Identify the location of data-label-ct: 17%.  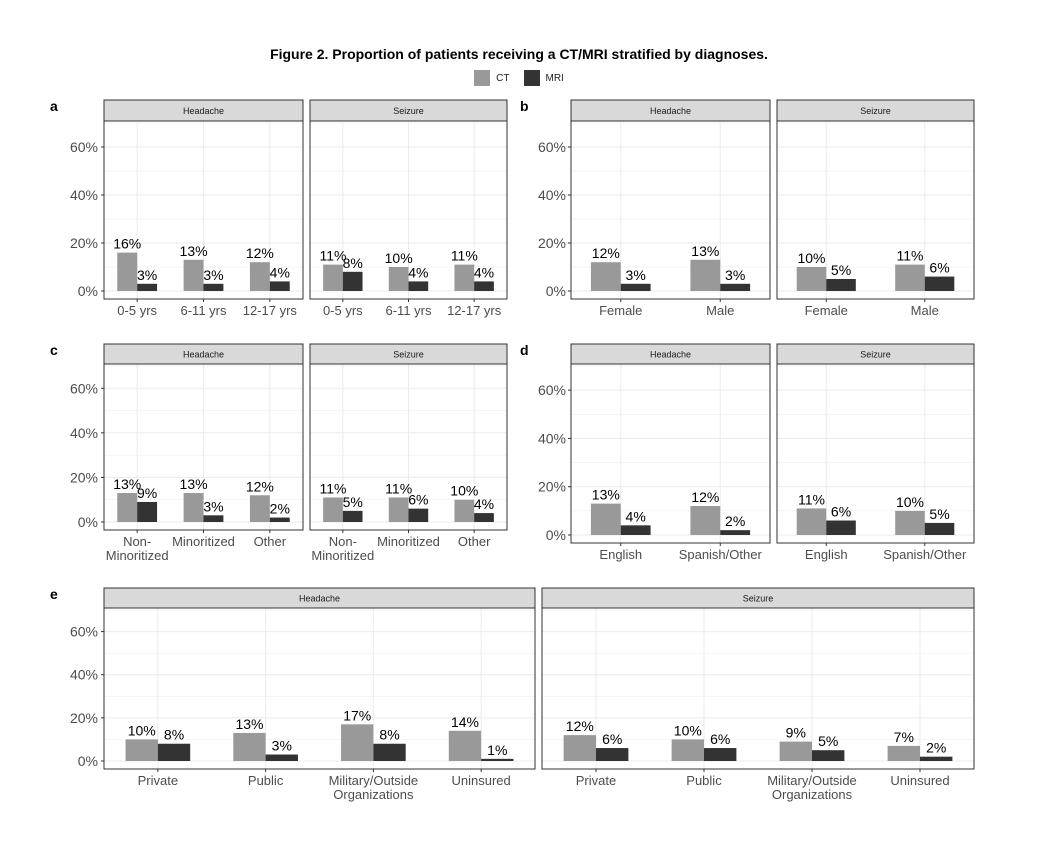
(357, 715).